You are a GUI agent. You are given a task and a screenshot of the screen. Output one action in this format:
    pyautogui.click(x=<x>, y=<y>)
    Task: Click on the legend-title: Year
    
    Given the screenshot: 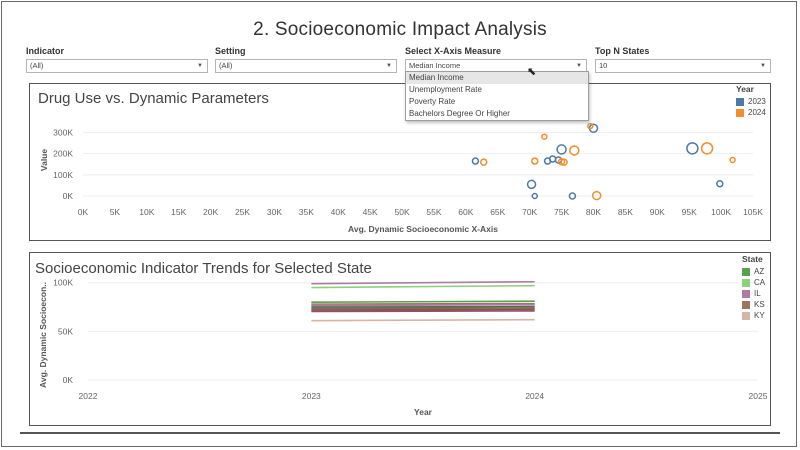 What is the action you would take?
    pyautogui.click(x=745, y=89)
    